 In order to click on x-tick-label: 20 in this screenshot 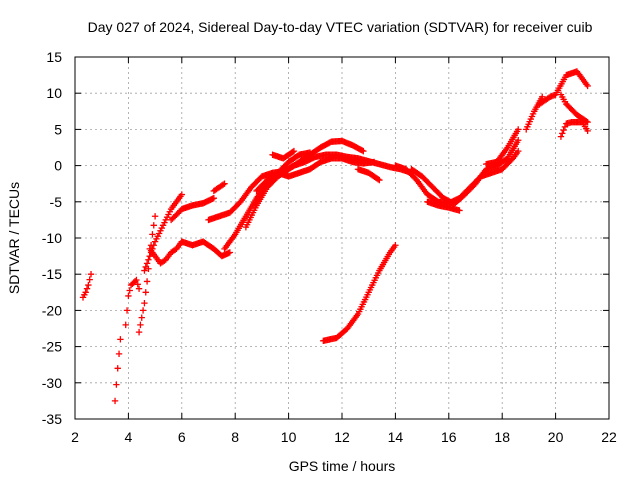, I will do `click(556, 437)`.